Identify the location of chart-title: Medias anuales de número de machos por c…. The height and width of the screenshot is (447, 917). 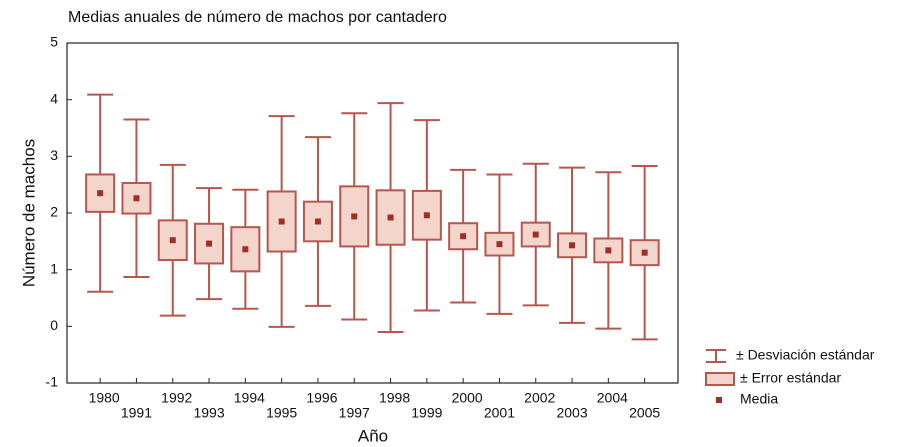
(257, 17).